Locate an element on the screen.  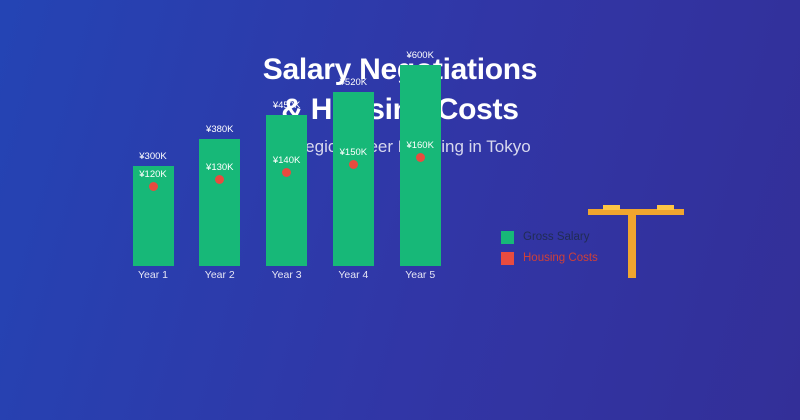
torii-right-tab is located at coordinates (665, 207).